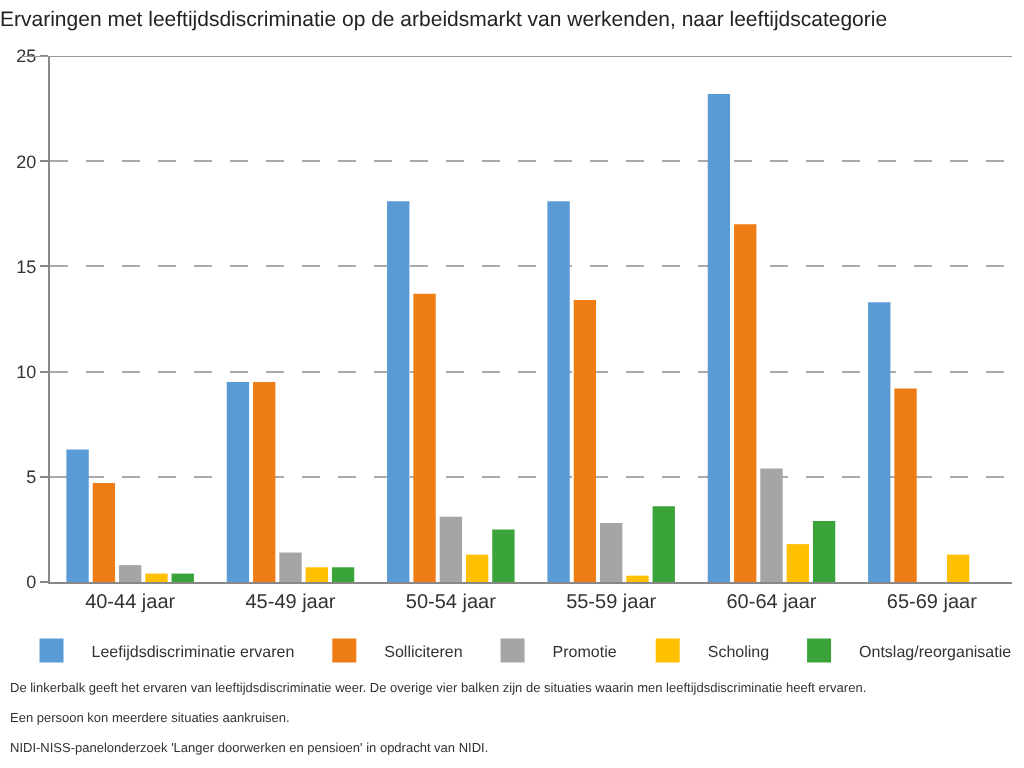  I want to click on y-tick-label: 10, so click(26, 371).